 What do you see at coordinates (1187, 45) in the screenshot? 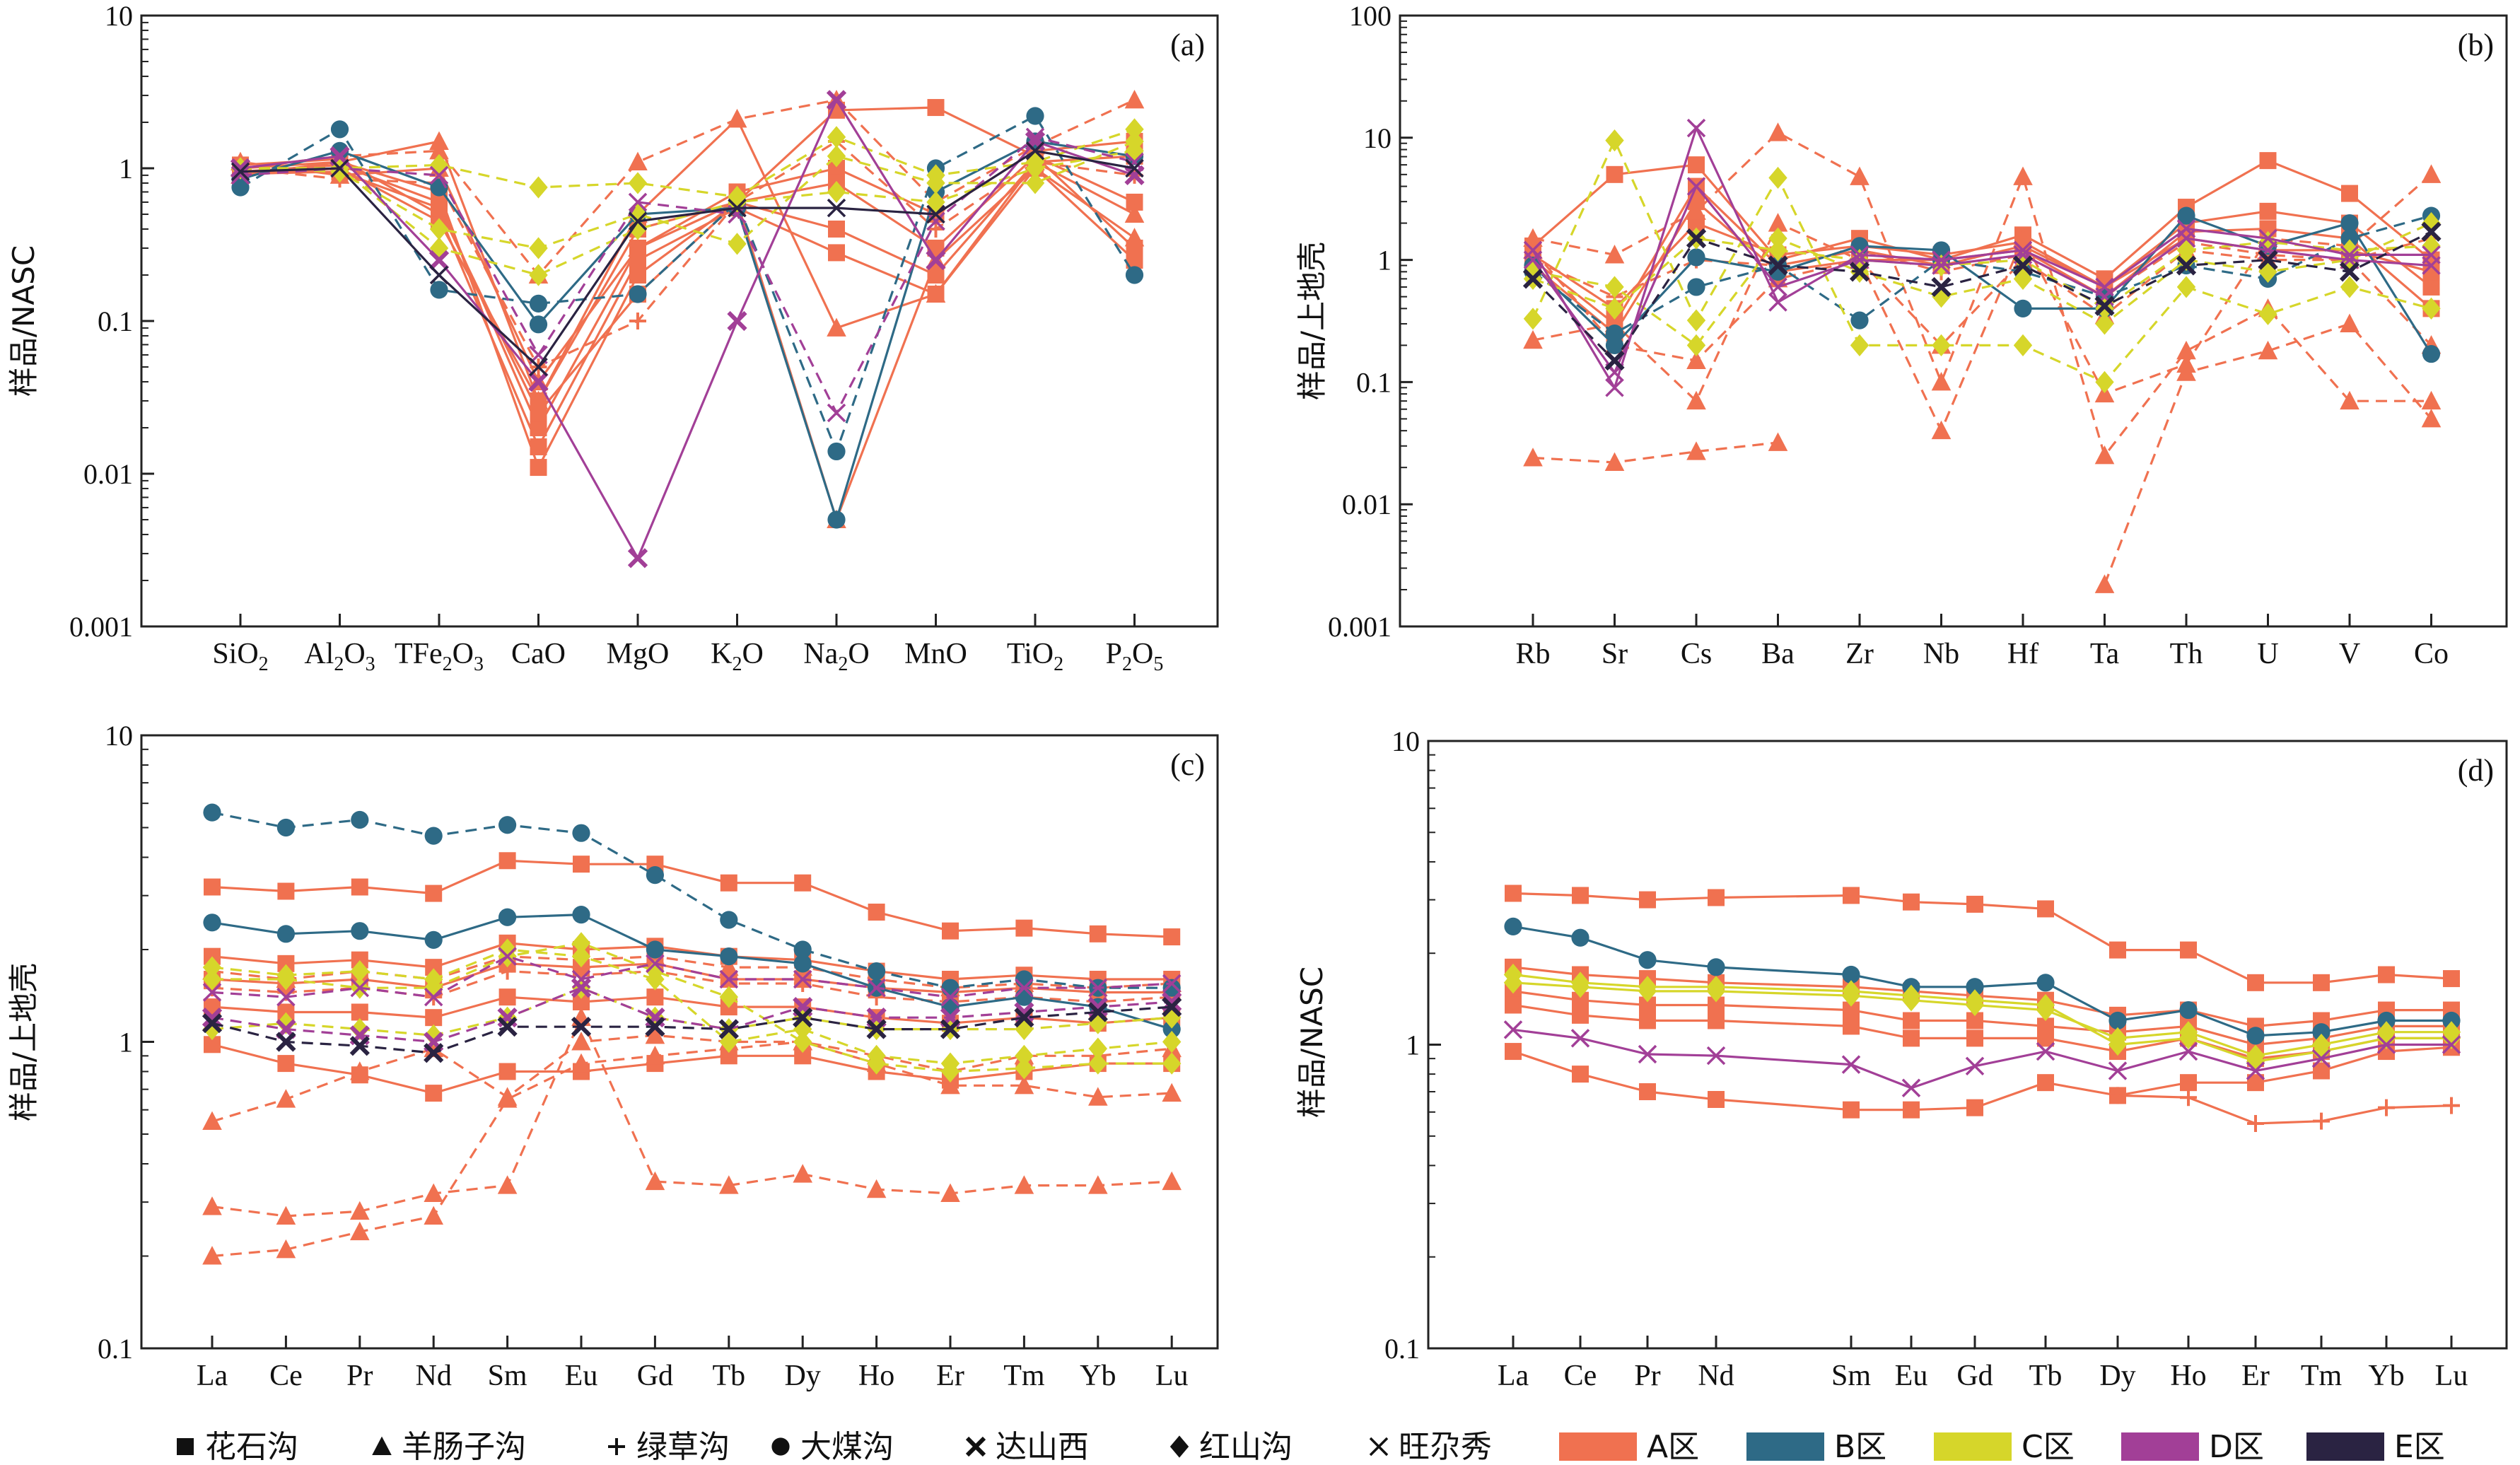
I see `panel-label: (a)` at bounding box center [1187, 45].